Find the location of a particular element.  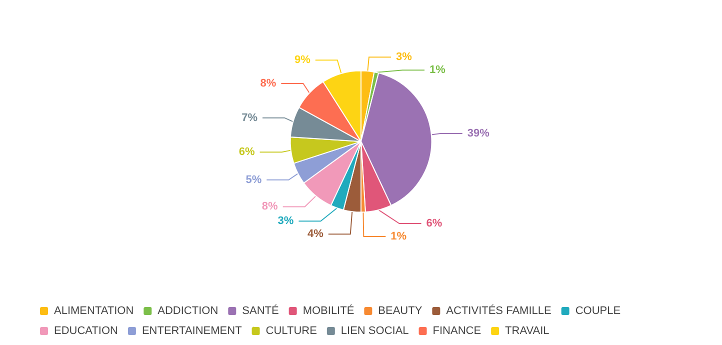

legend-label: MOBILITÉ is located at coordinates (328, 310).